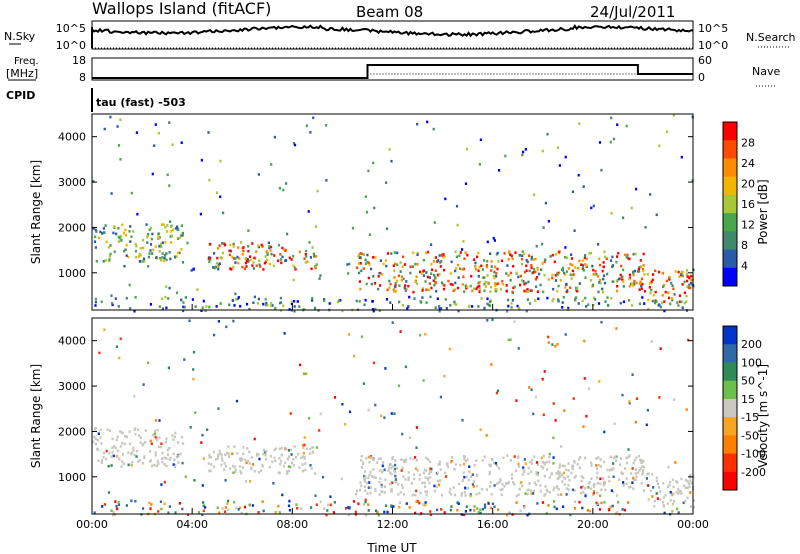 This screenshot has width=800, height=554. What do you see at coordinates (72, 273) in the screenshot?
I see `y-tick-label: 1000` at bounding box center [72, 273].